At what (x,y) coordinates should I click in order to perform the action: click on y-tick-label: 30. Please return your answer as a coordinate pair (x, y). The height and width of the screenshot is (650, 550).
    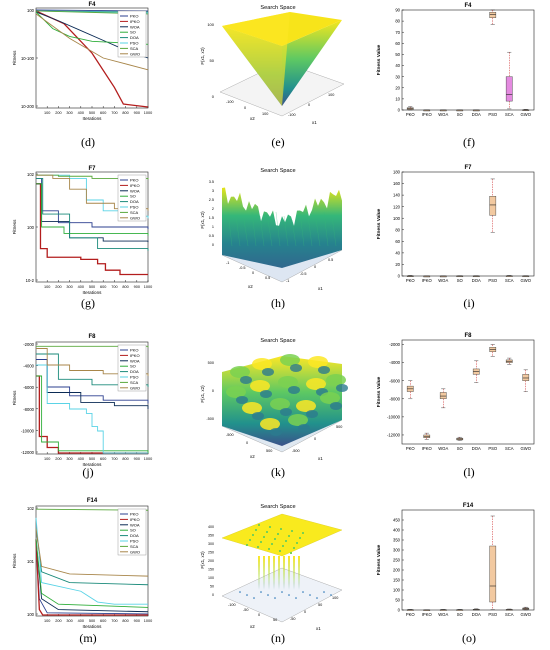
    Looking at the image, I should click on (397, 76).